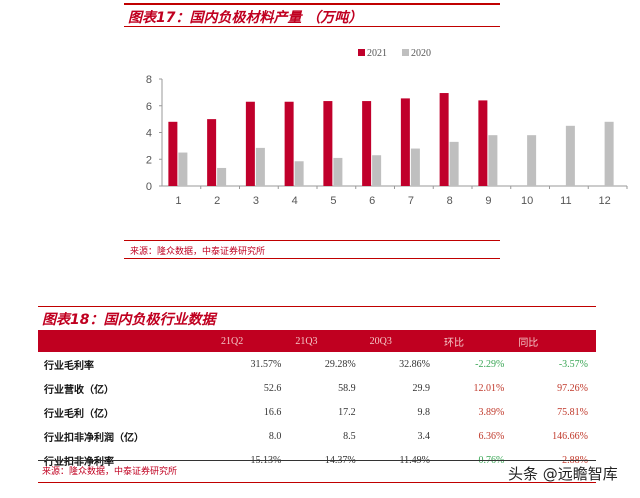  What do you see at coordinates (252, 341) in the screenshot?
I see `column-header: 21Q2` at bounding box center [252, 341].